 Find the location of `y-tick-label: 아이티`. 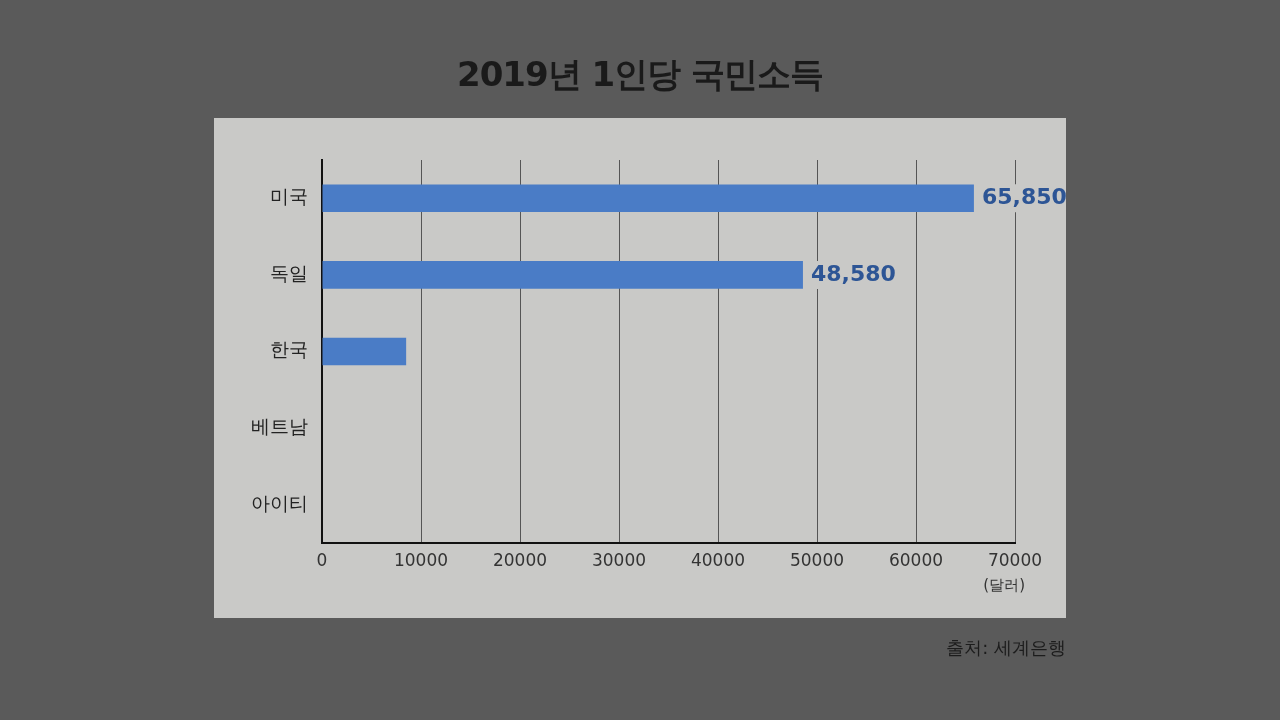

y-tick-label: 아이티 is located at coordinates (279, 502).